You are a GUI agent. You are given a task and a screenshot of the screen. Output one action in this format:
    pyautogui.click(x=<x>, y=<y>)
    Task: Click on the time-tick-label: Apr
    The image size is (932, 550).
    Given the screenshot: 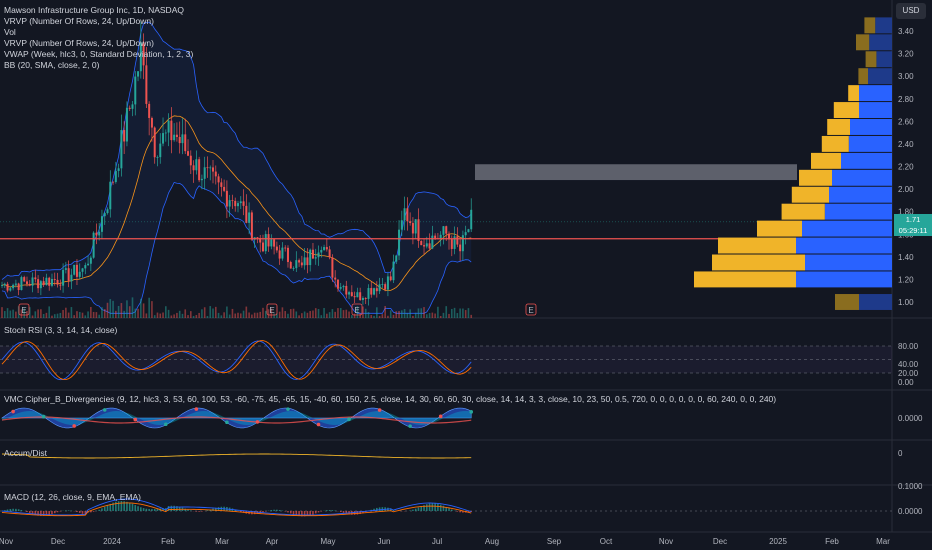 What is the action you would take?
    pyautogui.click(x=272, y=541)
    